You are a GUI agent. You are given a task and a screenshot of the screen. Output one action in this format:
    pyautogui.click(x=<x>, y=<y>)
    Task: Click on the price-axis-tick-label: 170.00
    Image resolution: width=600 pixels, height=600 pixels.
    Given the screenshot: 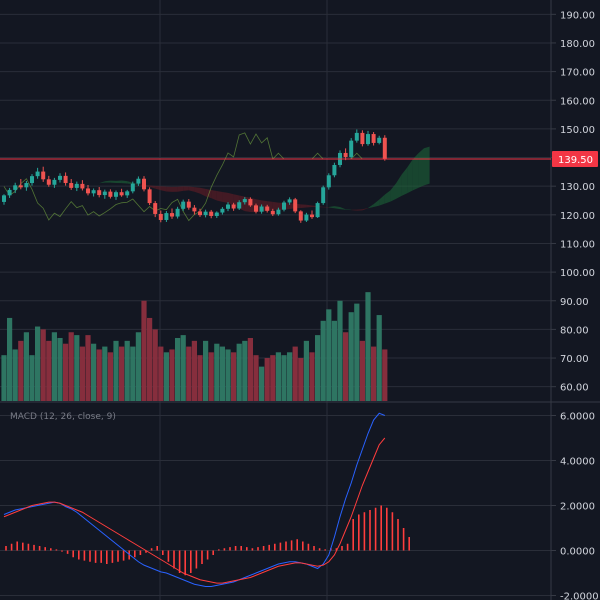 What is the action you would take?
    pyautogui.click(x=577, y=73)
    